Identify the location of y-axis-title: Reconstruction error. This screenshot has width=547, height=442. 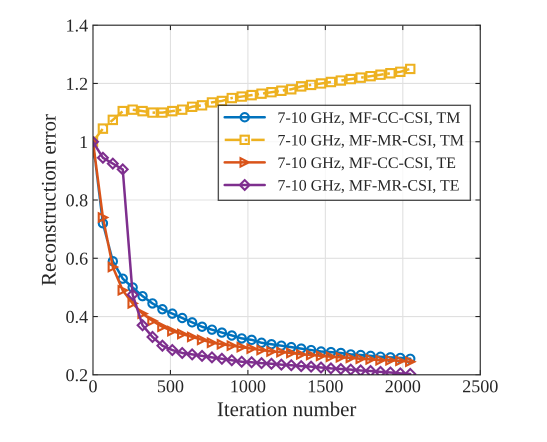
(49, 200).